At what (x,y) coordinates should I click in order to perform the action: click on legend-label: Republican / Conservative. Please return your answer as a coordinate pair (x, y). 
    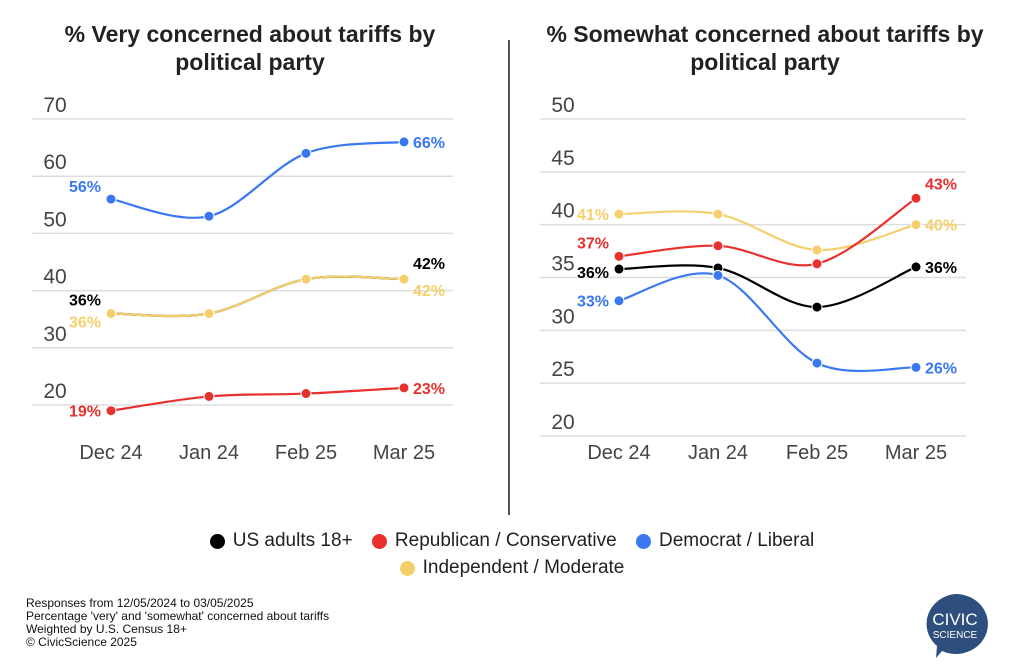
    Looking at the image, I should click on (505, 540).